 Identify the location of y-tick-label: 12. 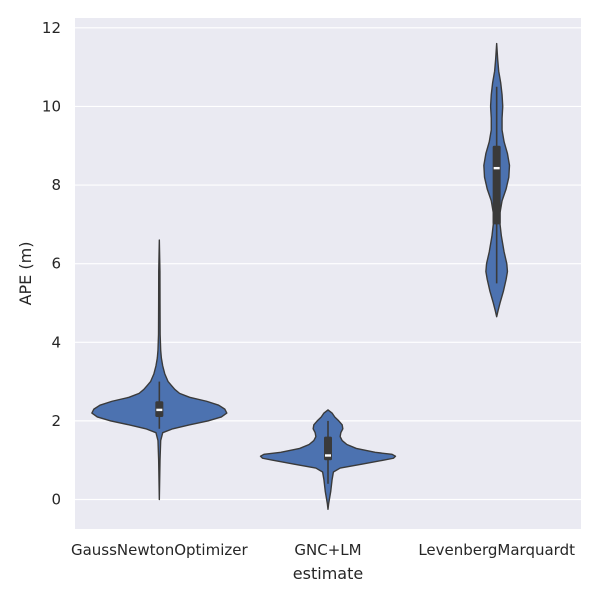
(51, 28).